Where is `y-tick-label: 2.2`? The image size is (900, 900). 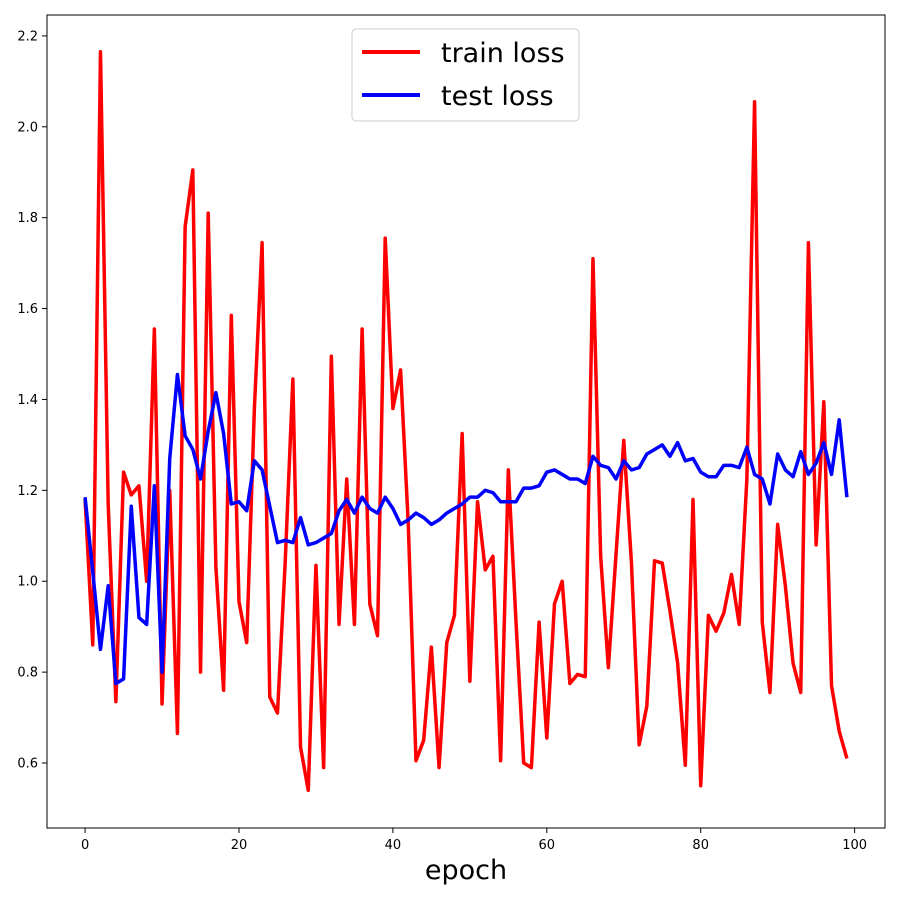 y-tick-label: 2.2 is located at coordinates (27, 36).